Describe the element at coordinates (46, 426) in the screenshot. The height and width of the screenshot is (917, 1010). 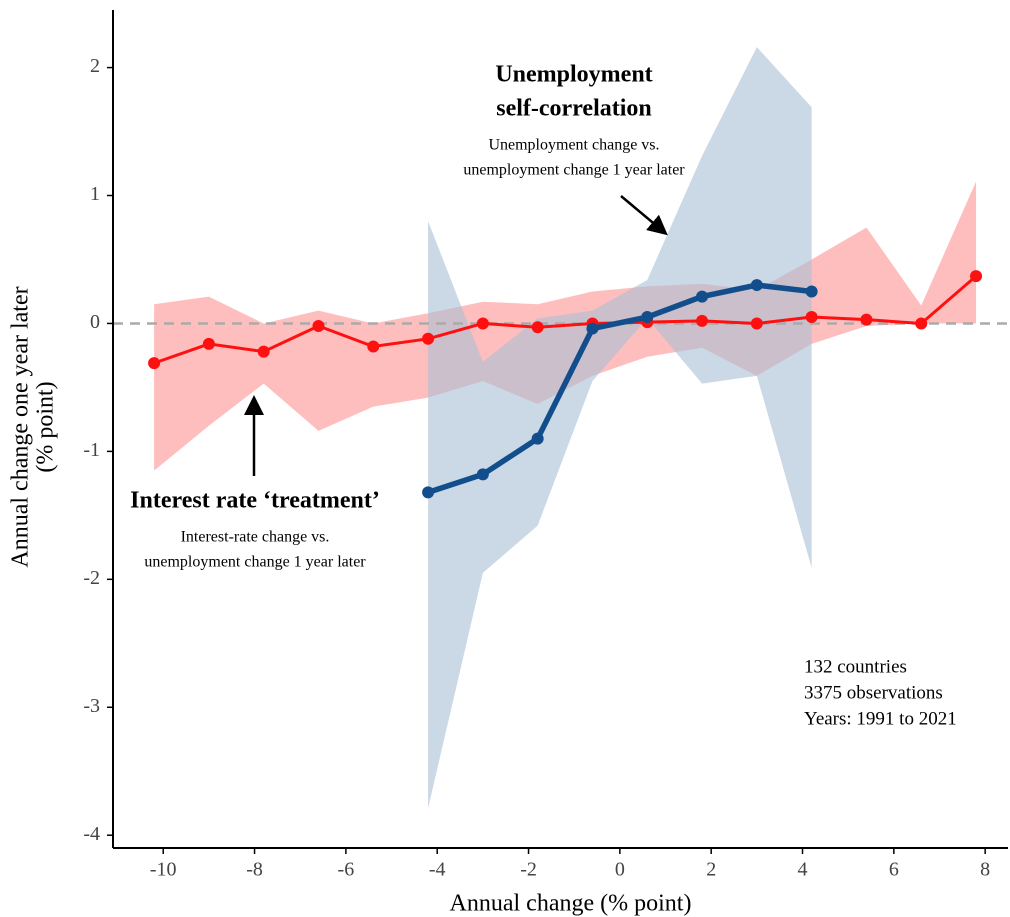
I see `y-axis-label: (% point)` at that location.